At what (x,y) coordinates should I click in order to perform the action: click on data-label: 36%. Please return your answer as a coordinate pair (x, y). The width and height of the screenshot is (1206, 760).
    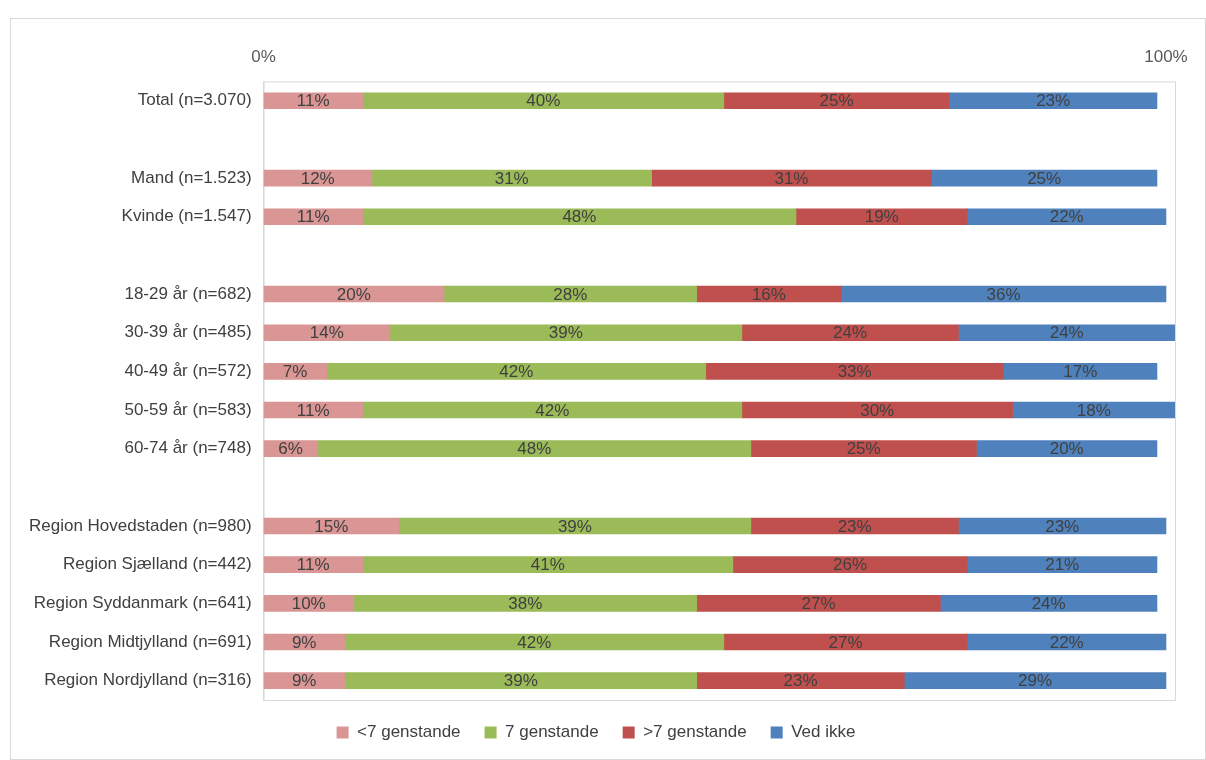
    Looking at the image, I should click on (1003, 294).